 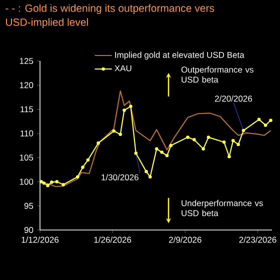 What do you see at coordinates (123, 68) in the screenshot?
I see `legend-label: XAU` at bounding box center [123, 68].